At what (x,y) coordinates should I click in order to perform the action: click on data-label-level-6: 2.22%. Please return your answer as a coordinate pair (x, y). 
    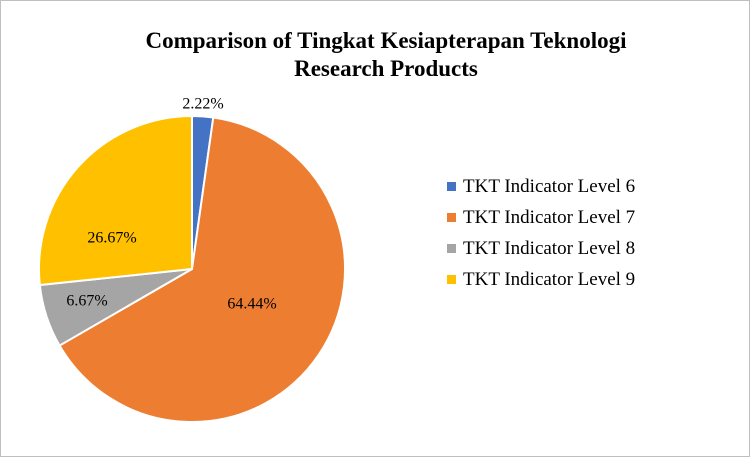
    Looking at the image, I should click on (202, 104).